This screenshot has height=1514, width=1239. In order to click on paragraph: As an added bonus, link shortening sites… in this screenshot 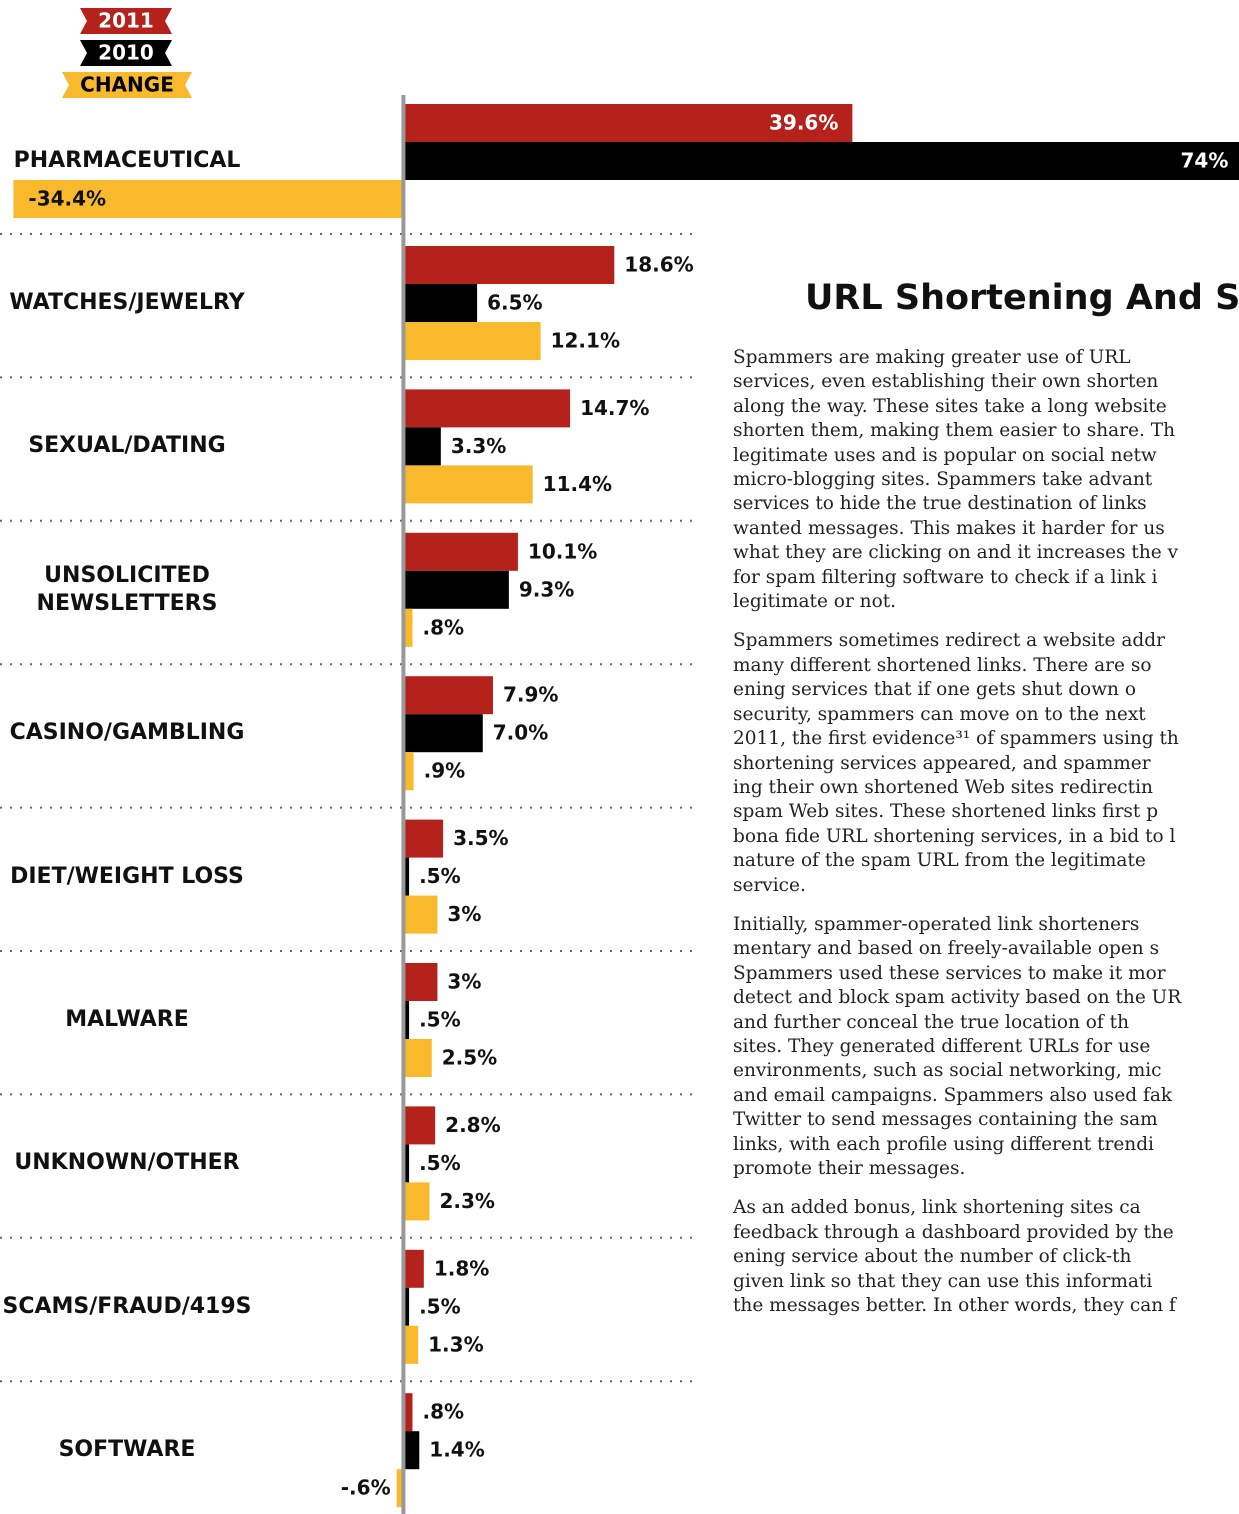, I will do `click(954, 1257)`.